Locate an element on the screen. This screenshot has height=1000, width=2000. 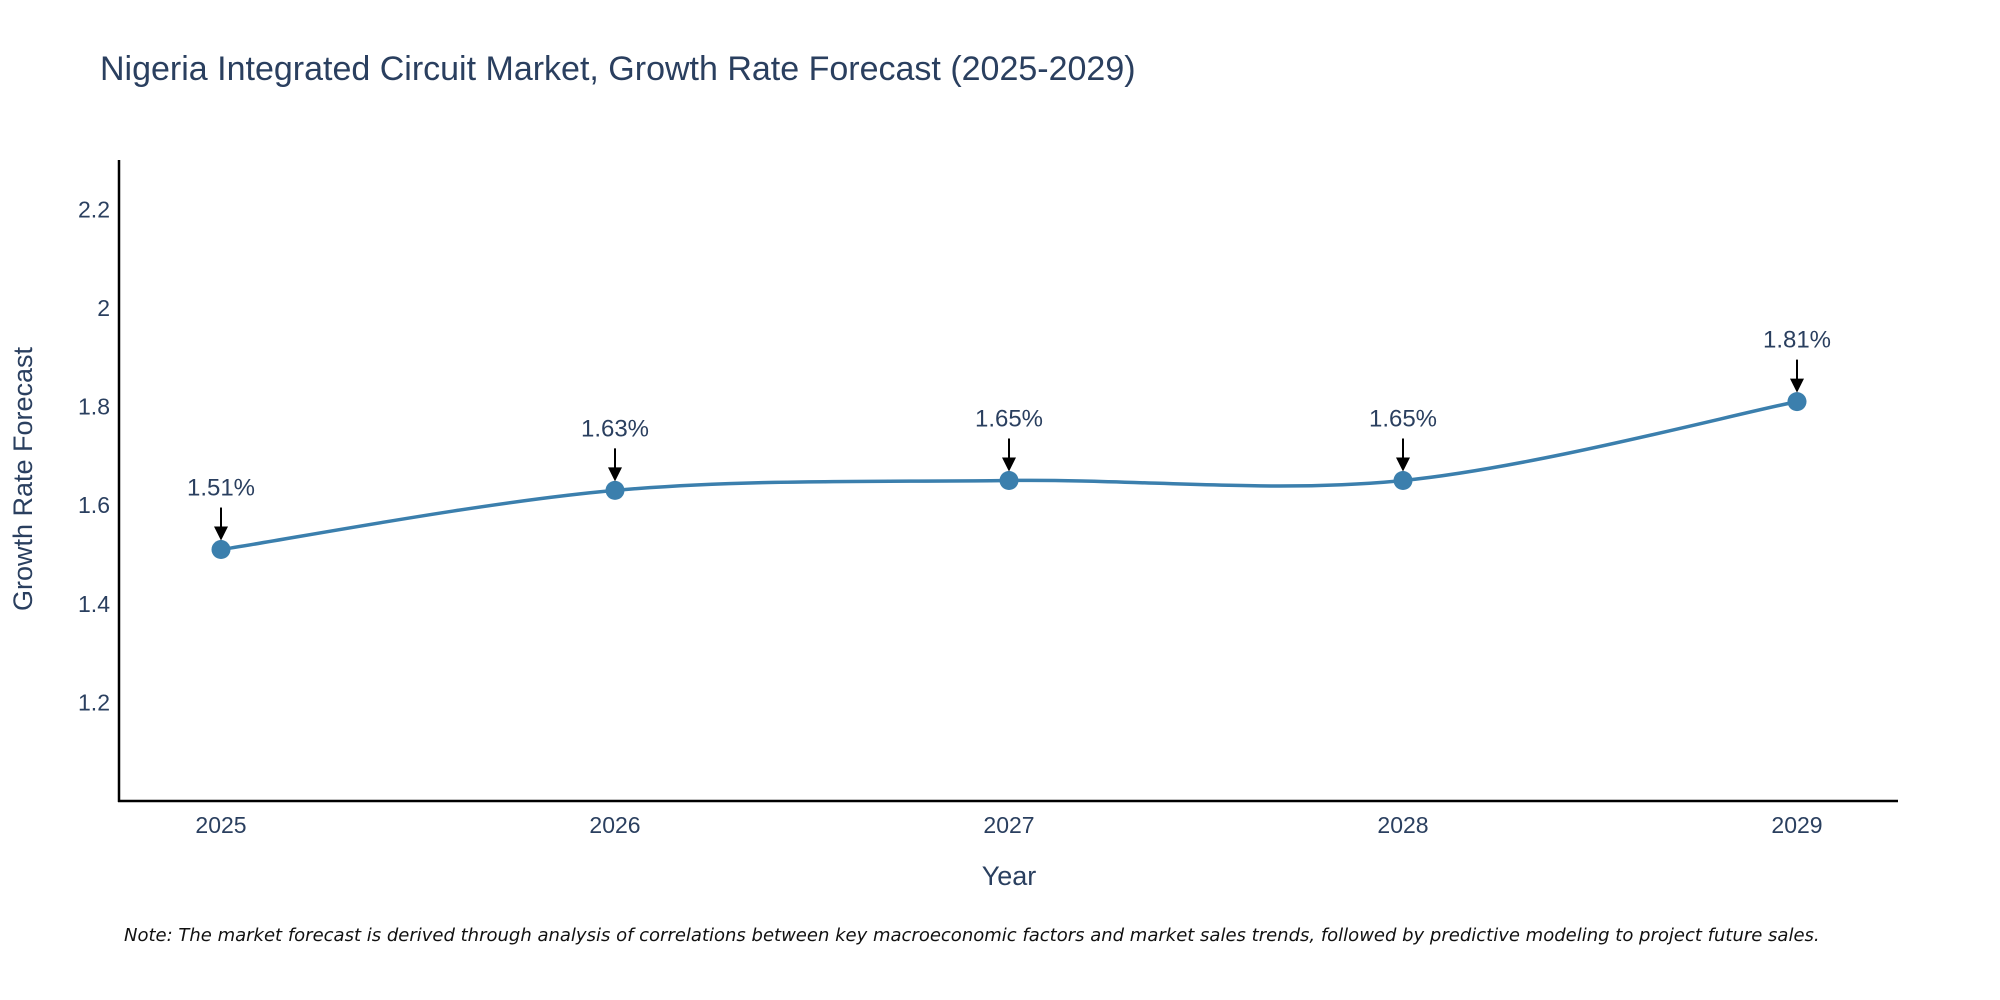
x-tick-label: 2025 is located at coordinates (220, 825).